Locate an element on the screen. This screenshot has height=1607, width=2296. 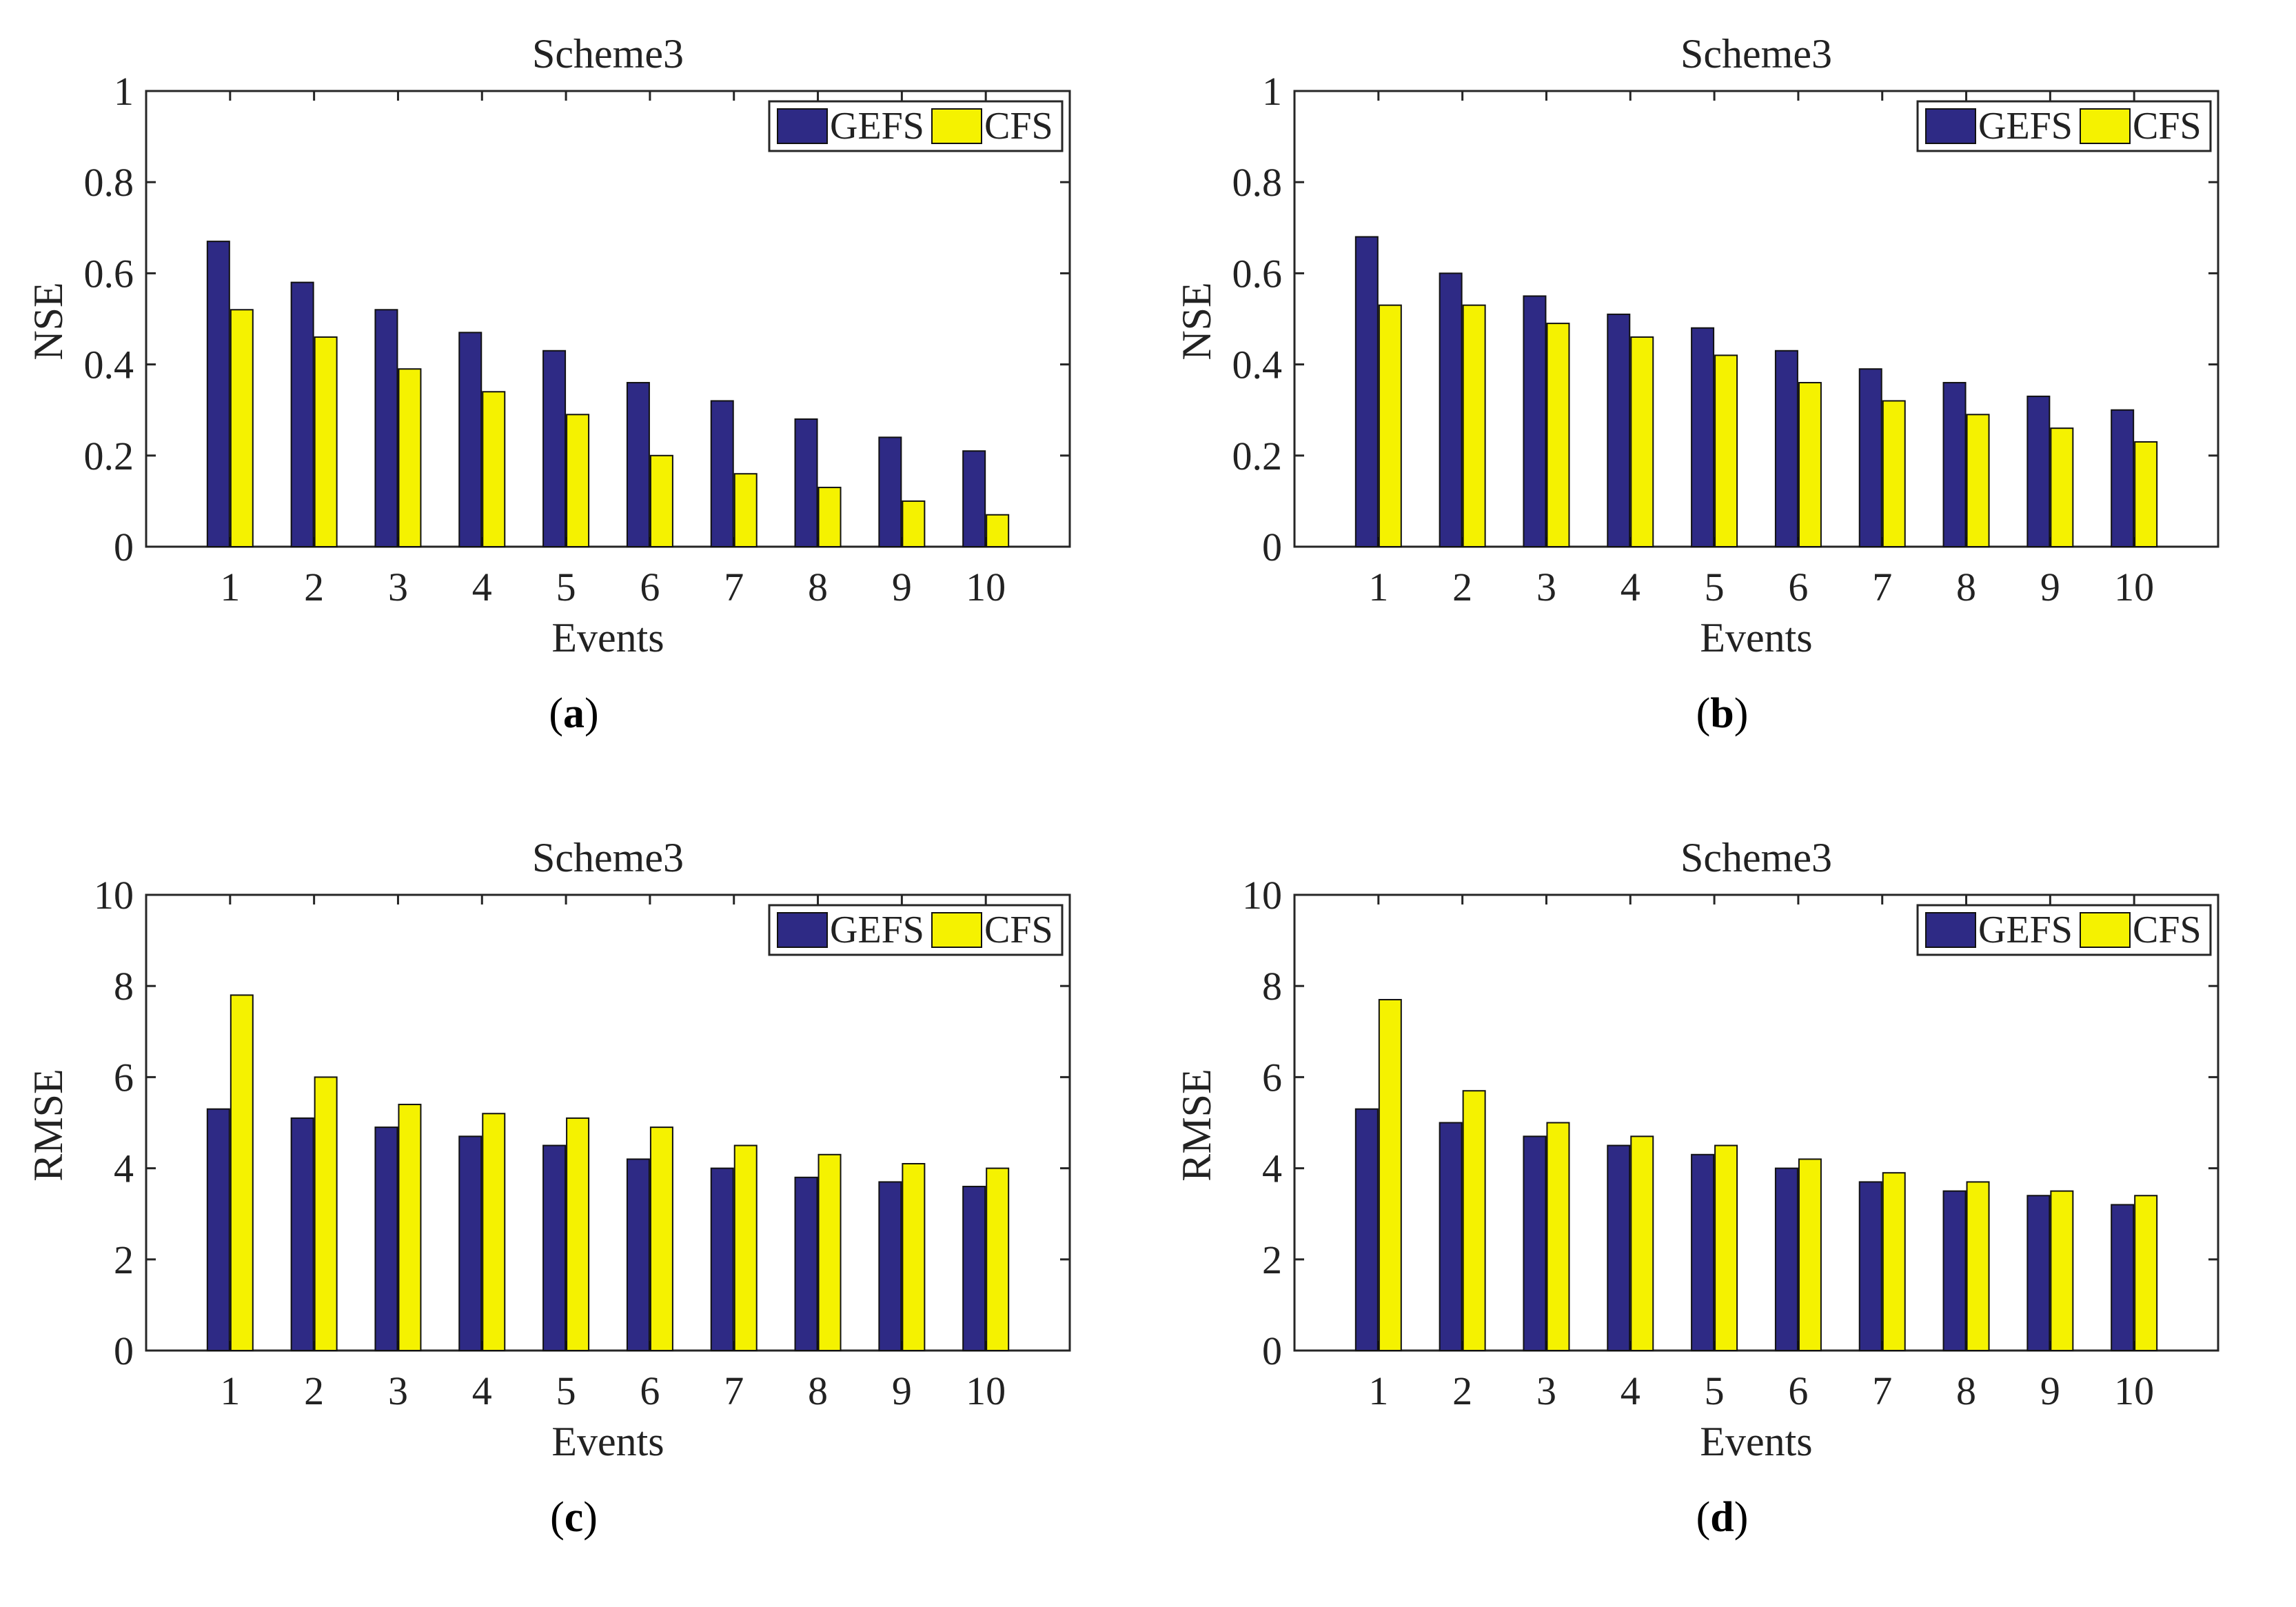
panel-letter: a is located at coordinates (574, 714).